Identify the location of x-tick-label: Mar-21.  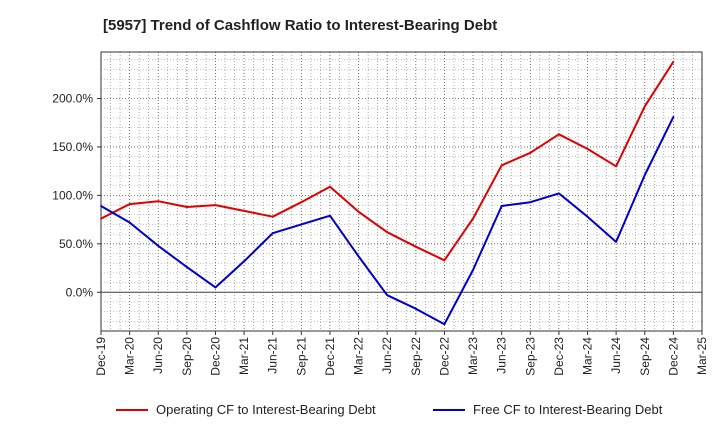
(244, 356).